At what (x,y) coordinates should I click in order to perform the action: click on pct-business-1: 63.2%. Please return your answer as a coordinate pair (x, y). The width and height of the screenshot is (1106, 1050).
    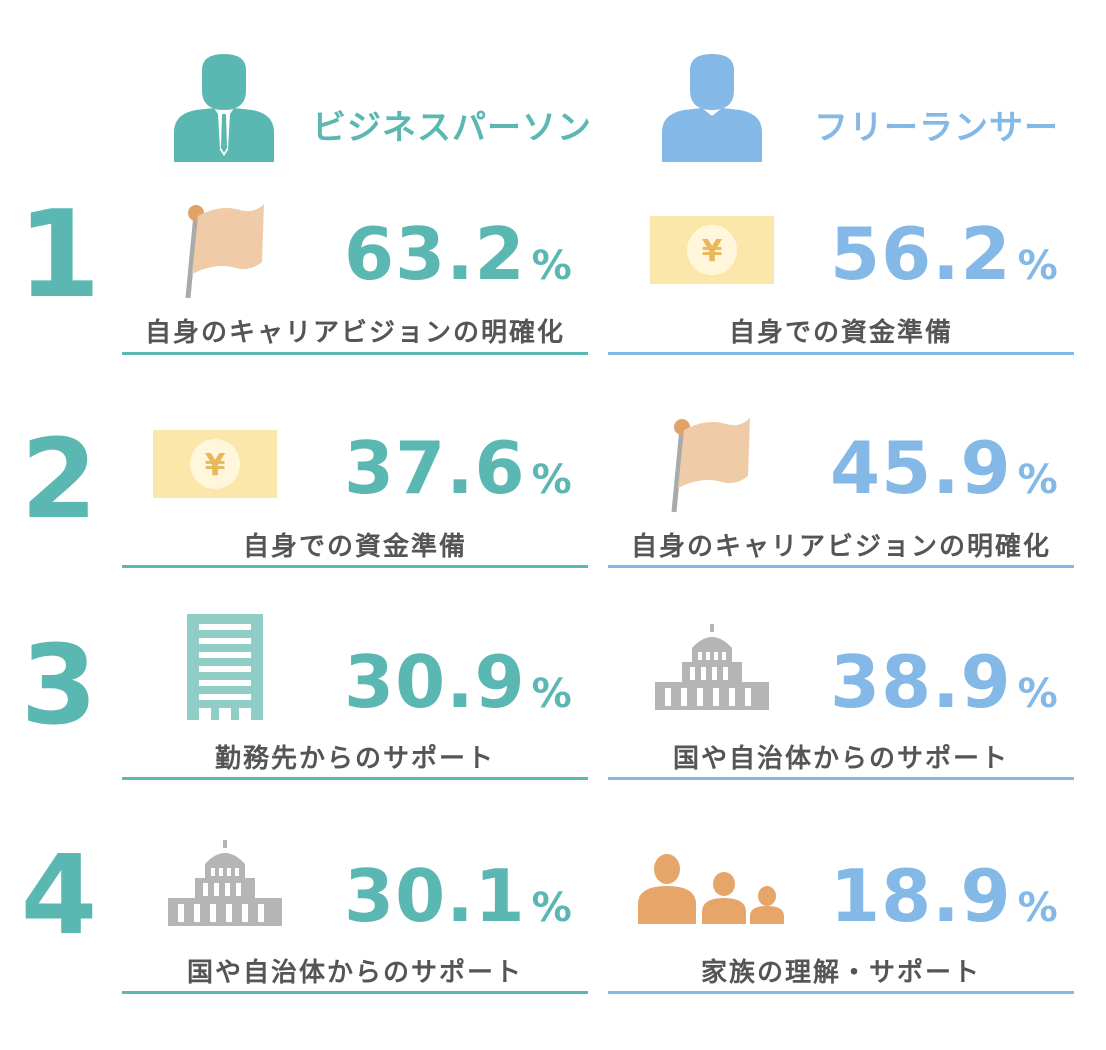
    Looking at the image, I should click on (458, 254).